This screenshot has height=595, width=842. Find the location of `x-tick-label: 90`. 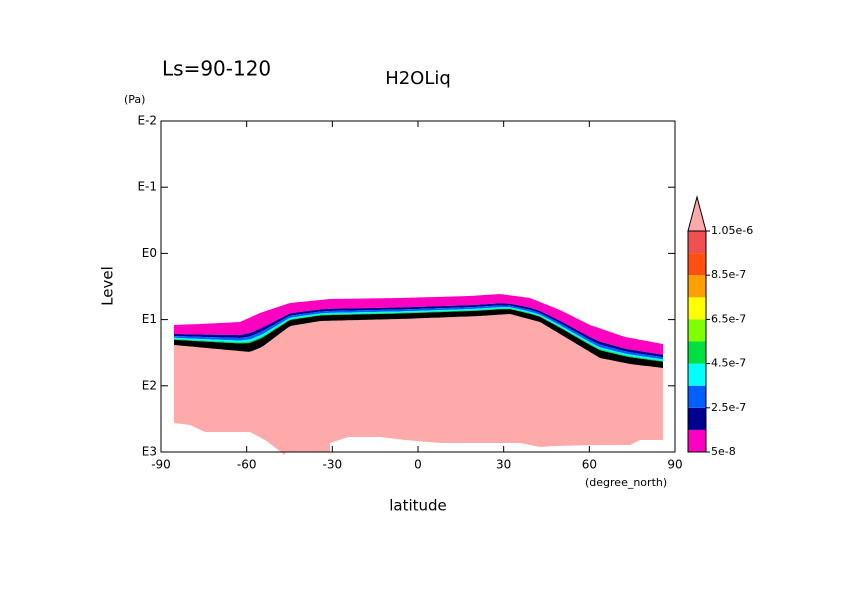

x-tick-label: 90 is located at coordinates (674, 465).